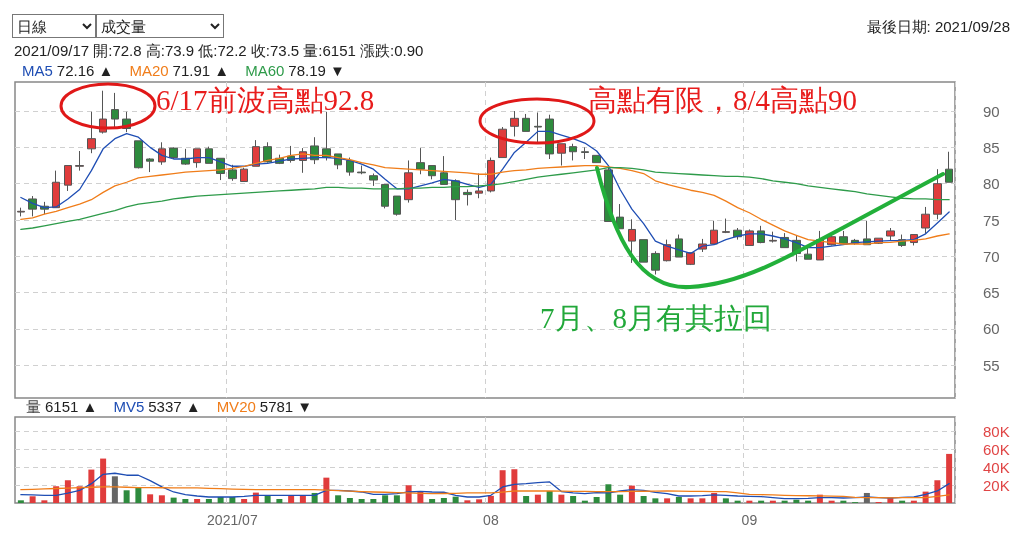  What do you see at coordinates (991, 111) in the screenshot?
I see `y-tick-label: 90` at bounding box center [991, 111].